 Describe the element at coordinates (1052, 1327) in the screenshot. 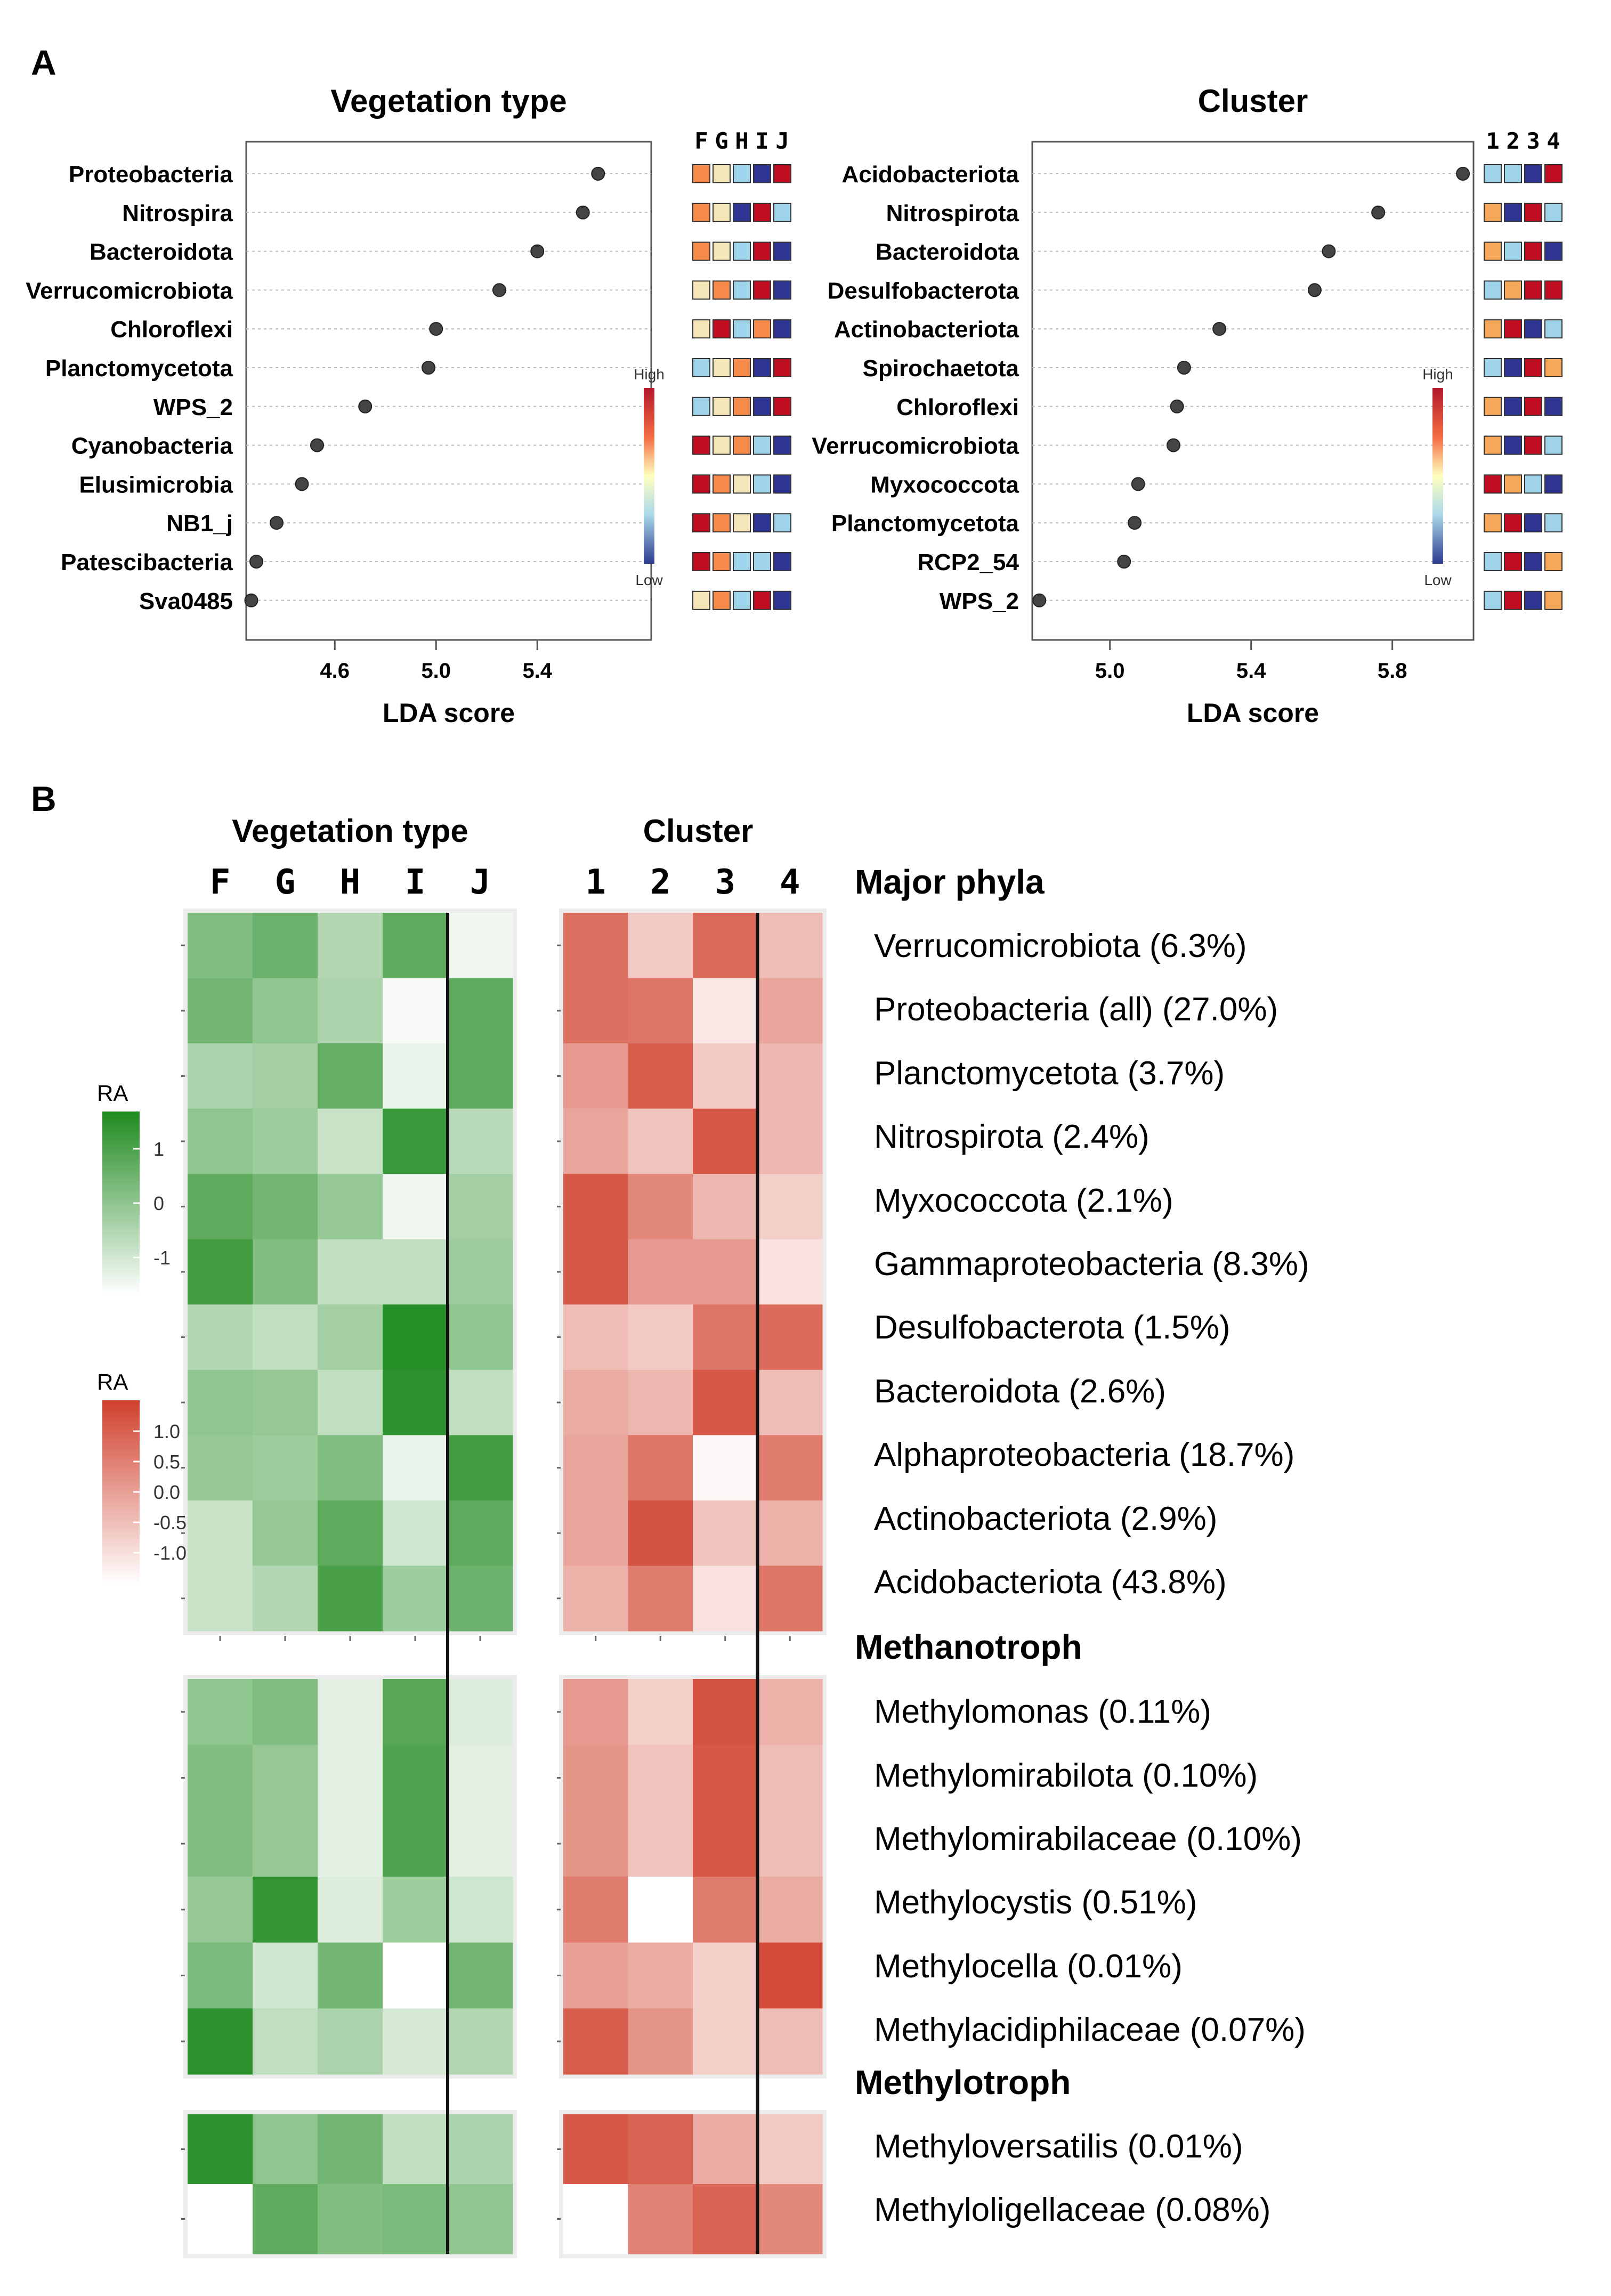

I see `heatmap-row-label: Desulfobacterota (1.5%)` at that location.